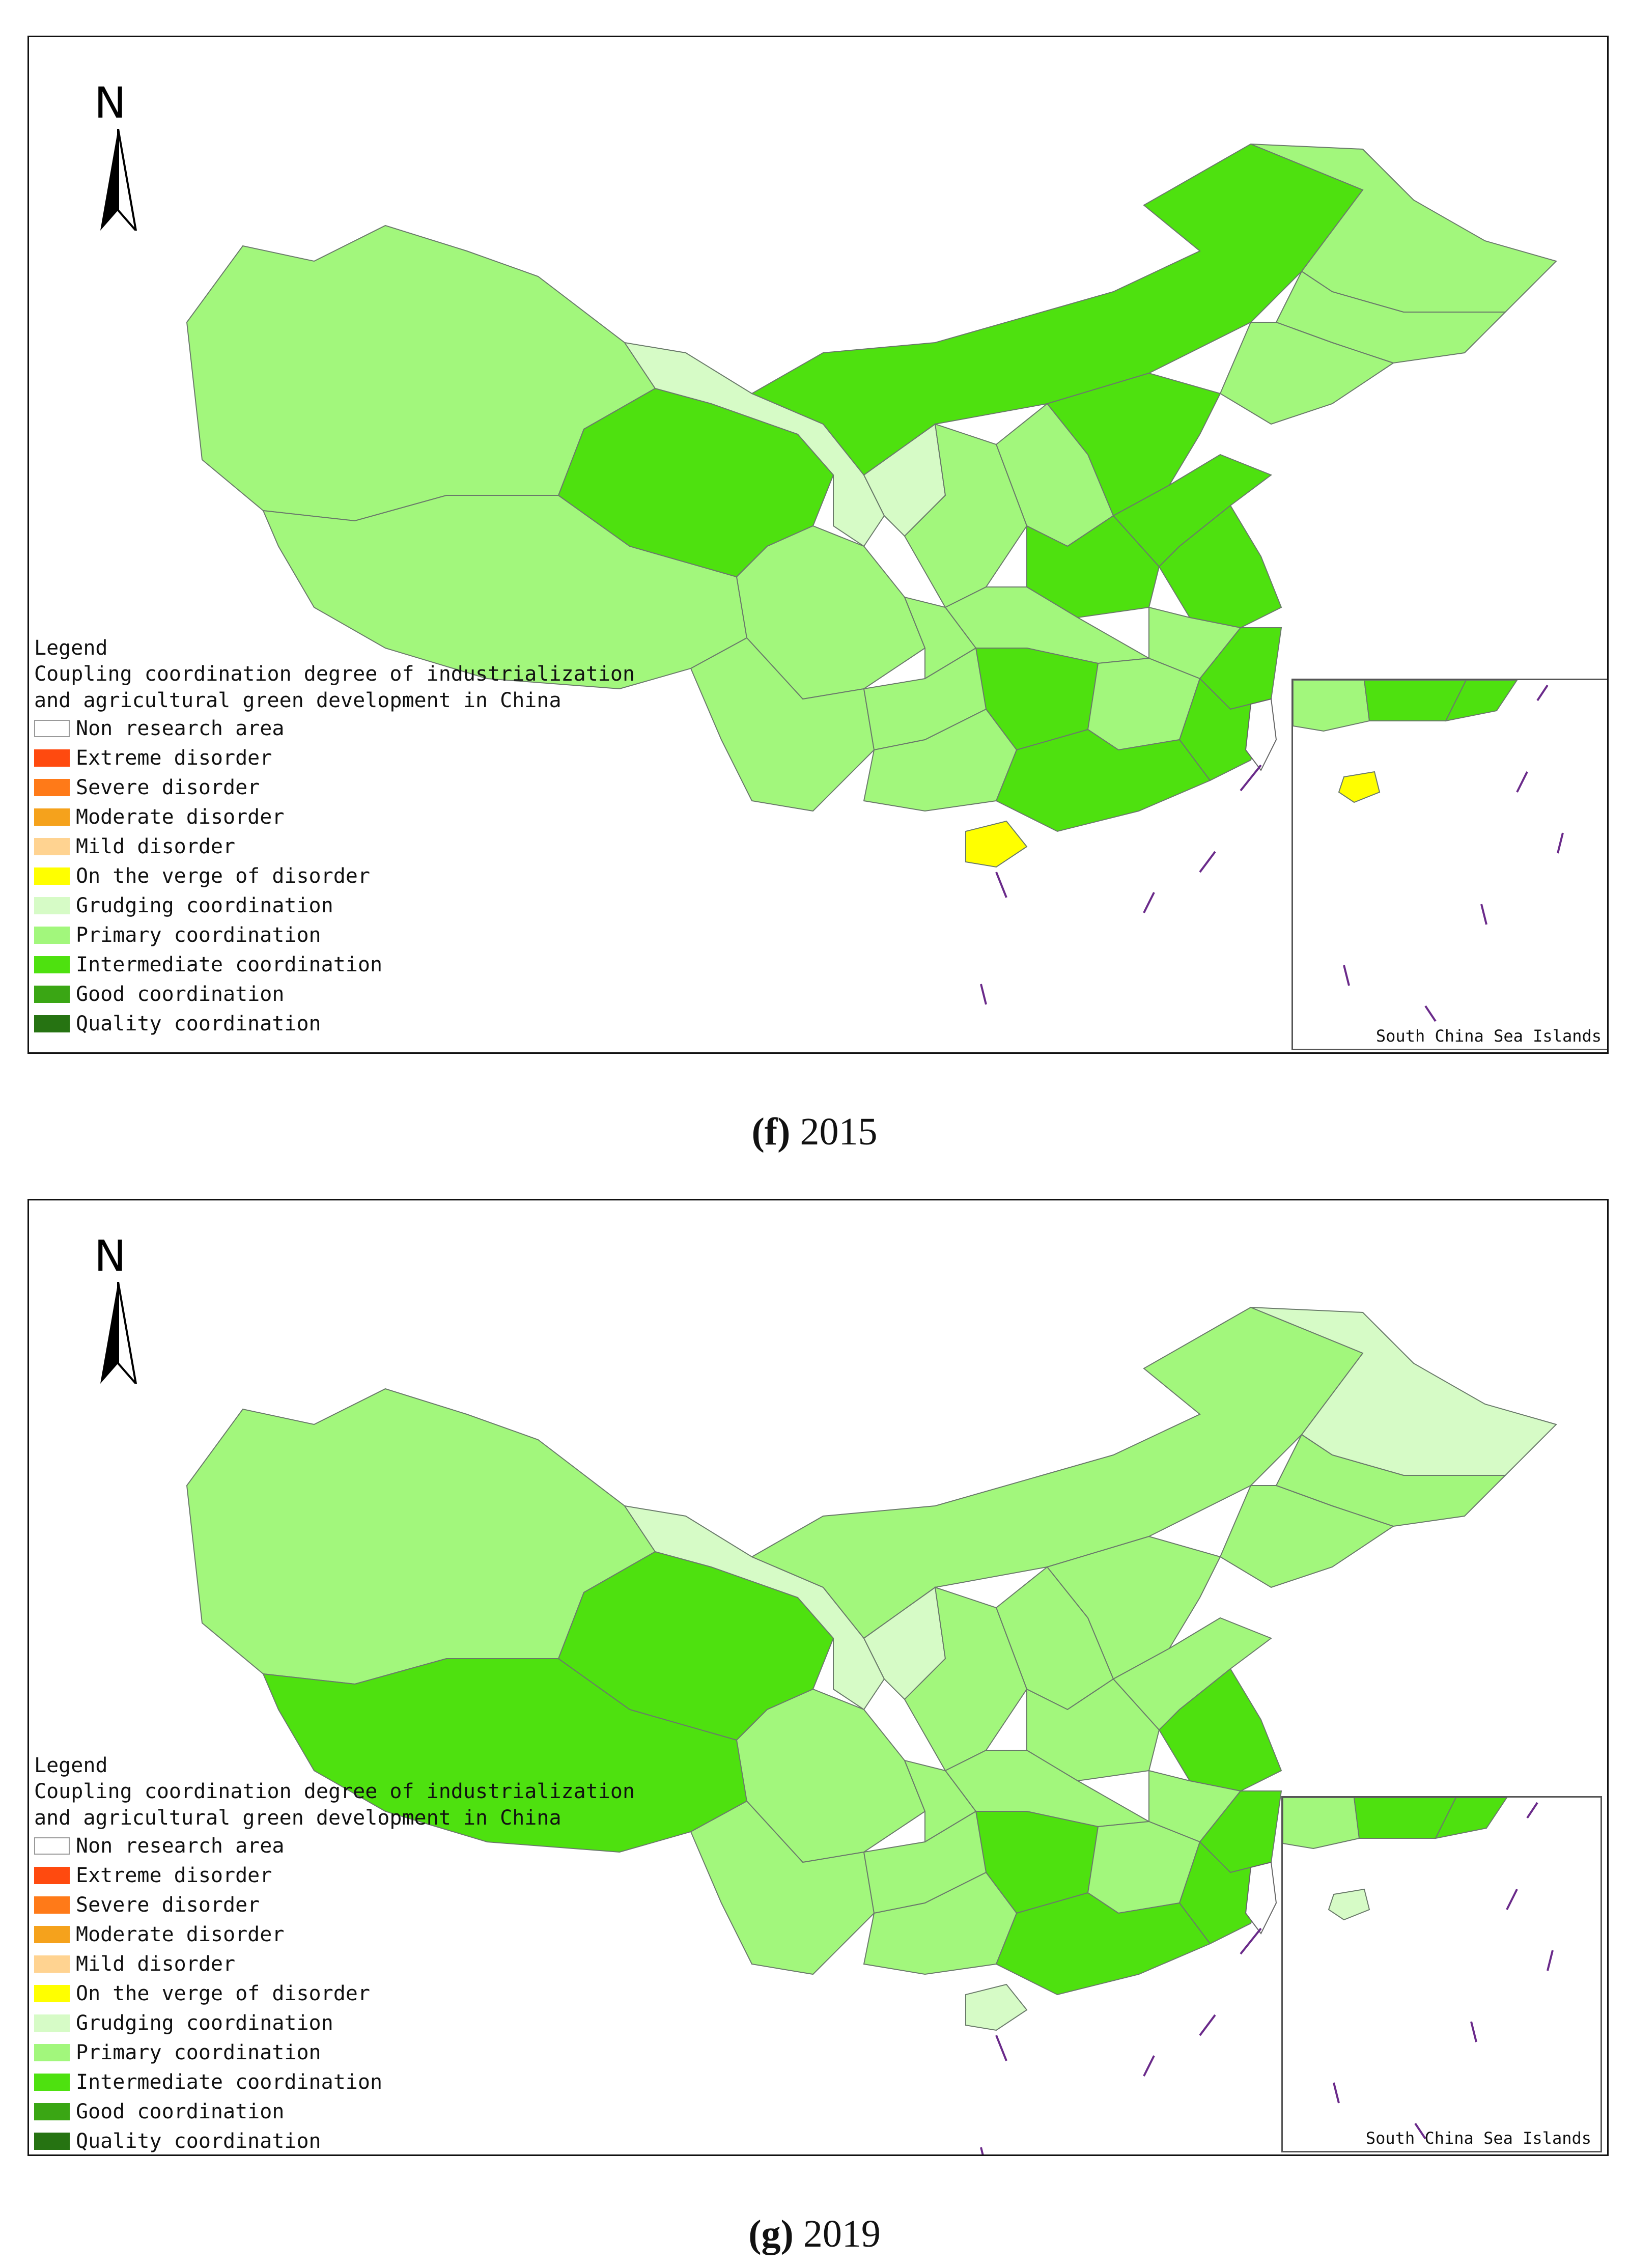 Image resolution: width=1629 pixels, height=2268 pixels. What do you see at coordinates (842, 2234) in the screenshot?
I see `caption-year: 2019` at bounding box center [842, 2234].